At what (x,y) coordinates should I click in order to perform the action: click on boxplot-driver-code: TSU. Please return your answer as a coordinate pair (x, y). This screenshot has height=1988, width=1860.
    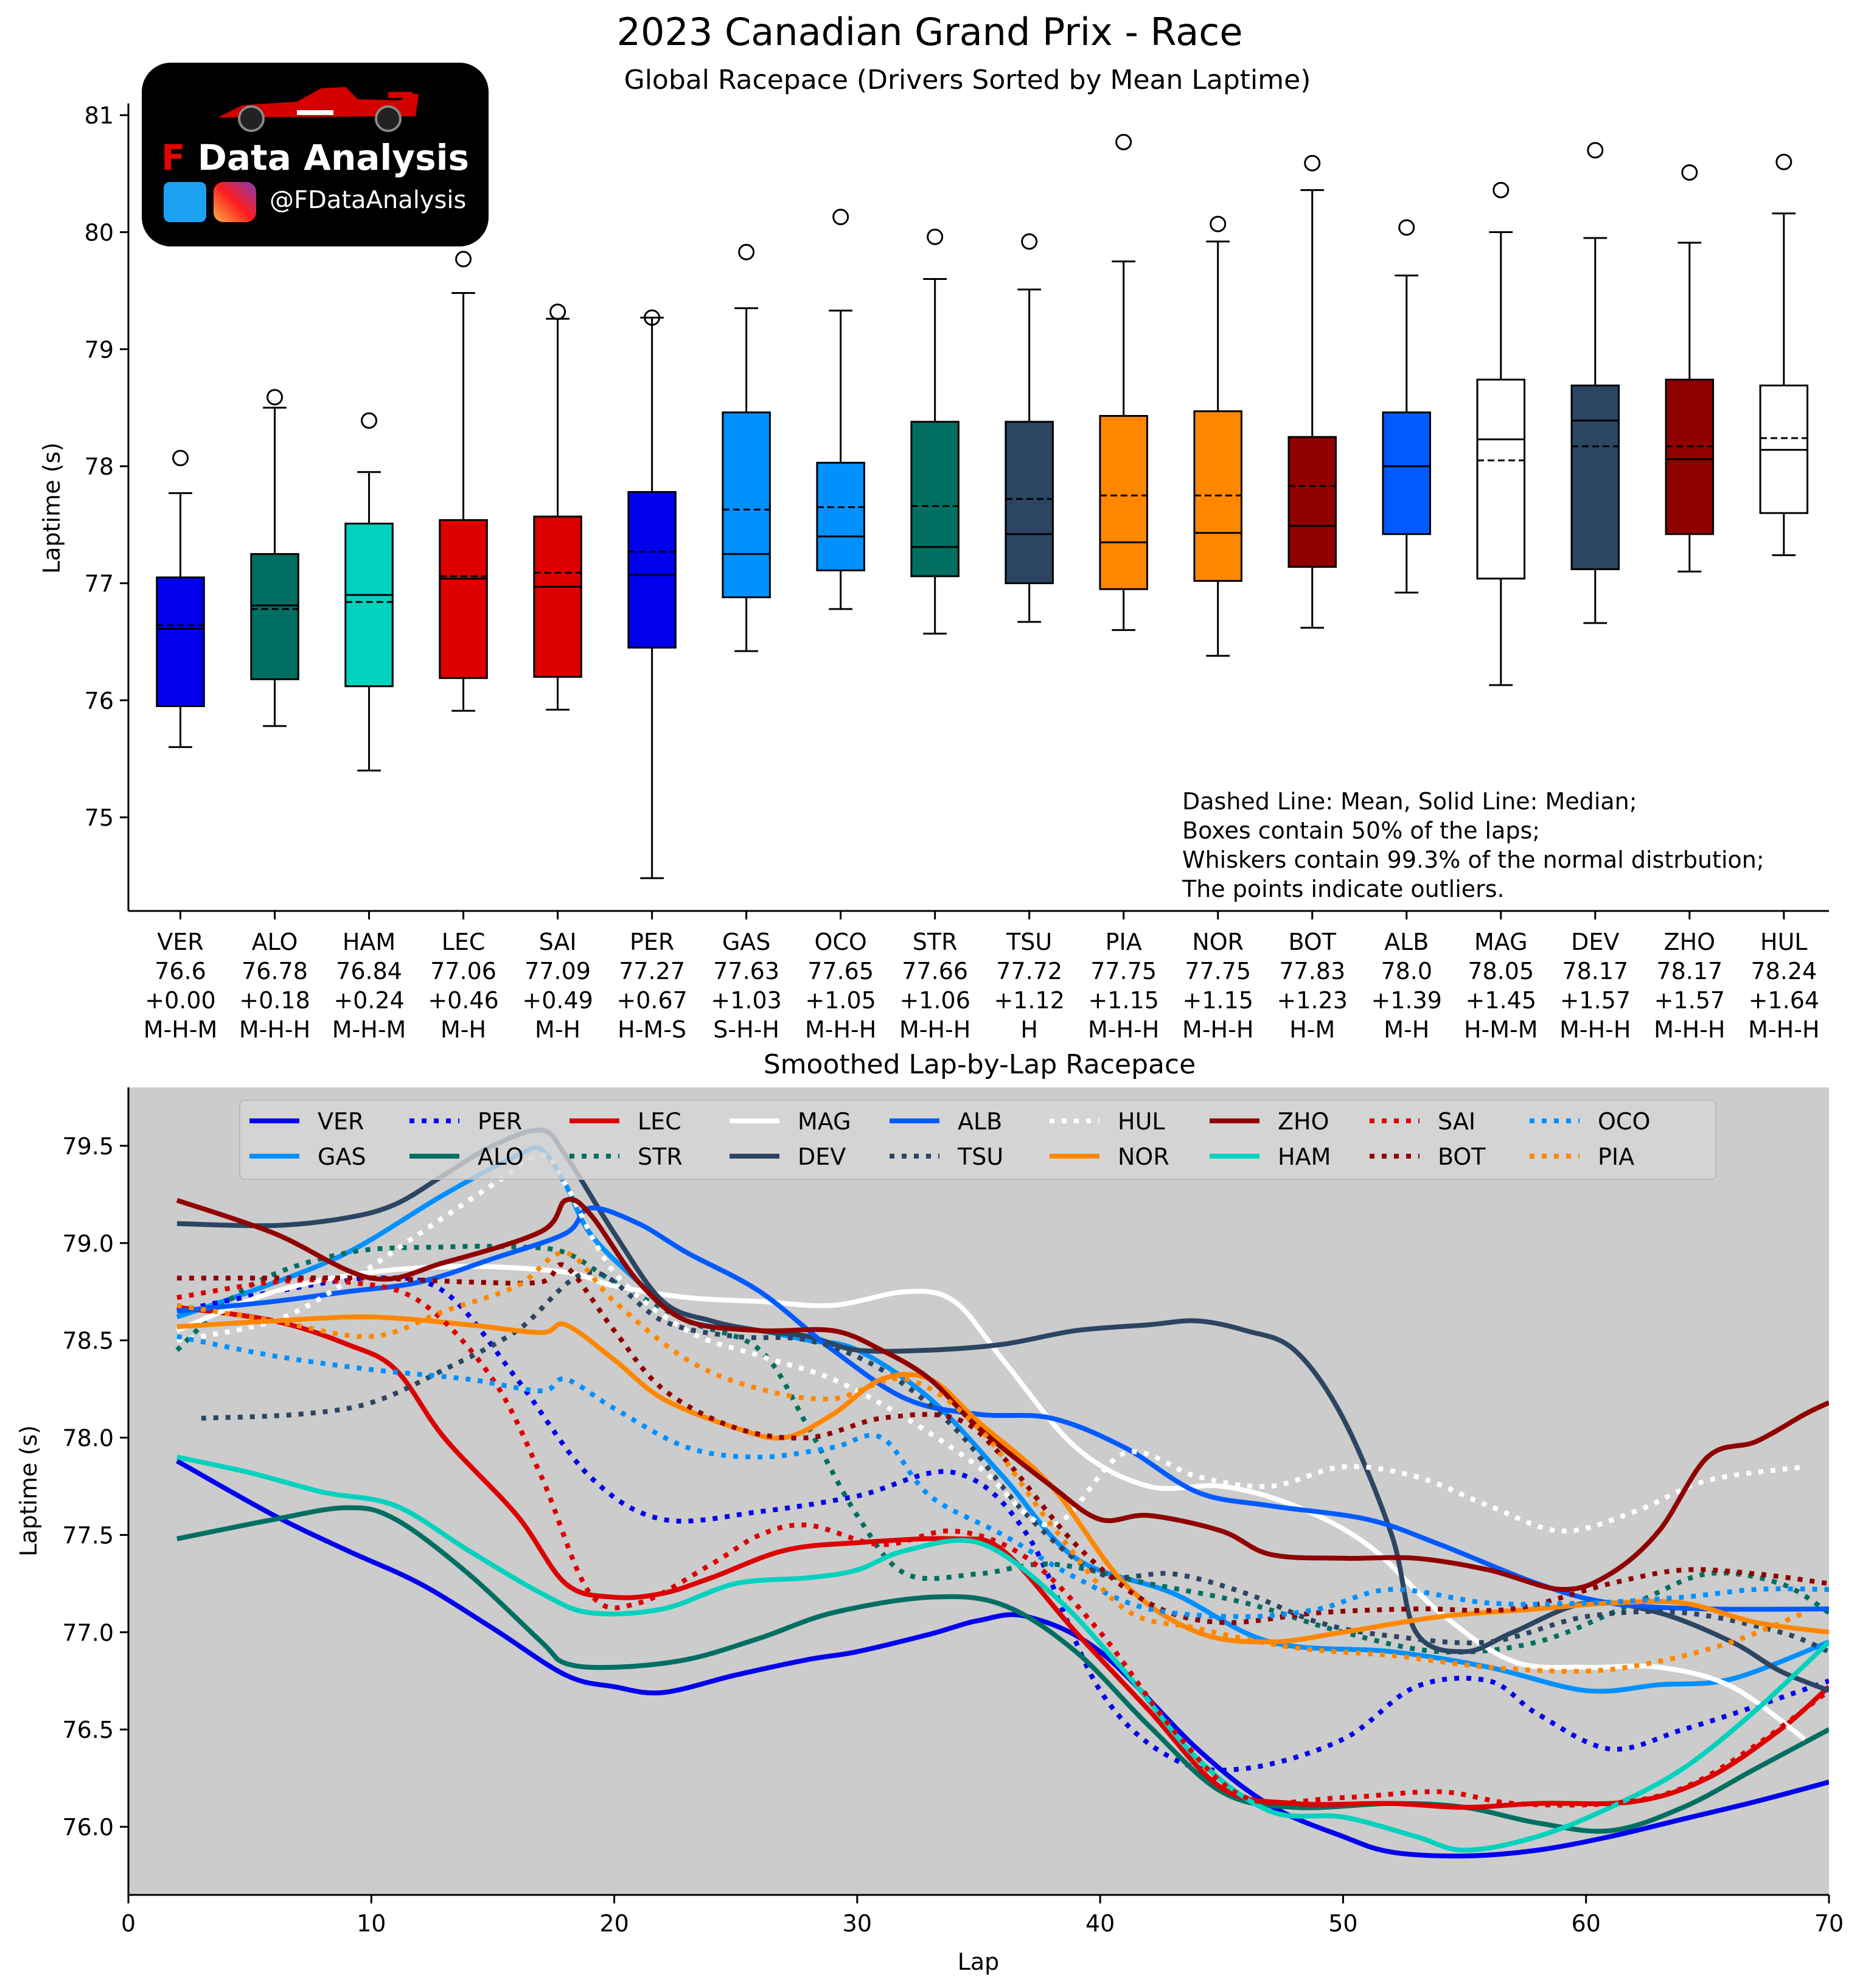
    Looking at the image, I should click on (1029, 942).